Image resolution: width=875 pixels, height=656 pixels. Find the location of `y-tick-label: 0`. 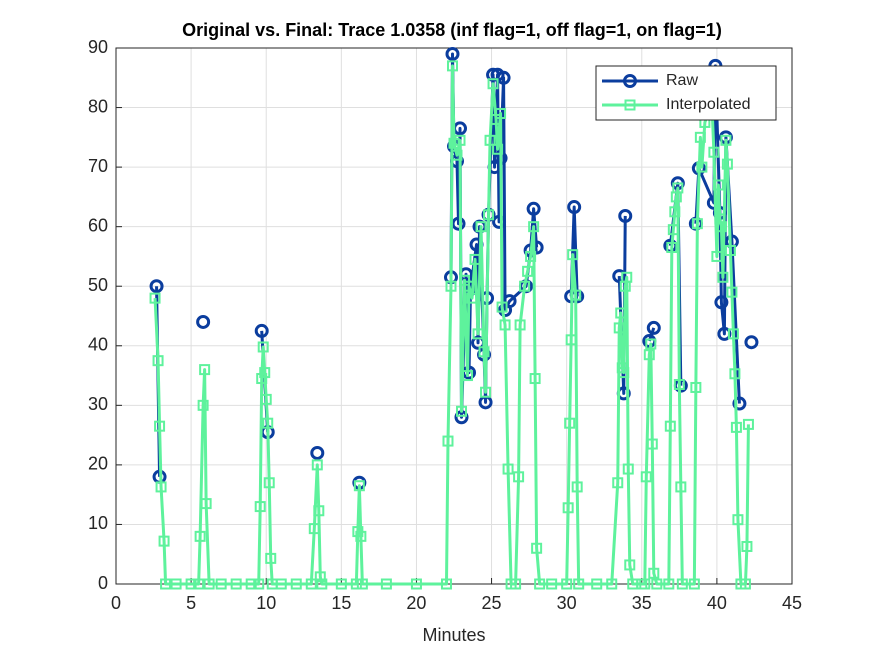

y-tick-label: 0 is located at coordinates (103, 583).